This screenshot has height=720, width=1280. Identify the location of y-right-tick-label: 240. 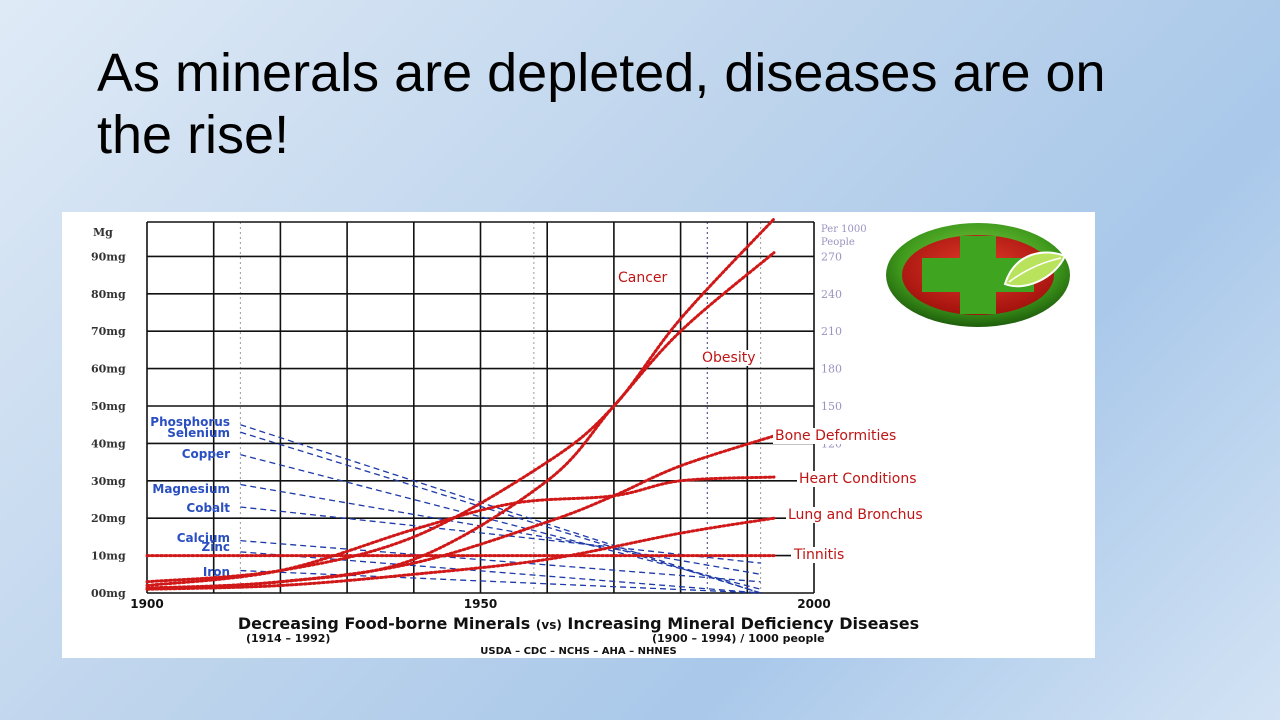
(831, 294).